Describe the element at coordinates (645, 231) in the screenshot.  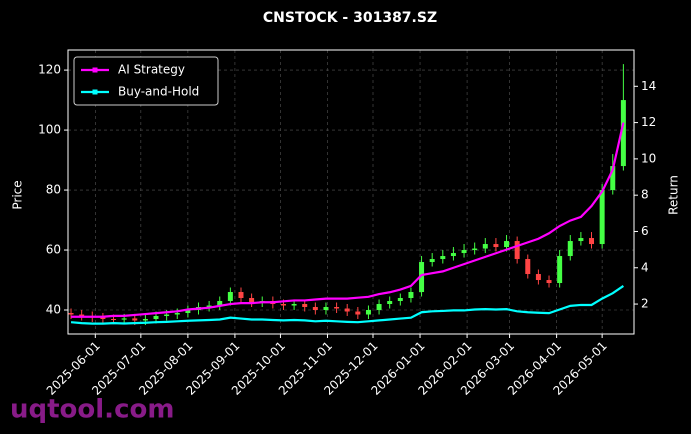
I see `y2-tick-label: 6` at that location.